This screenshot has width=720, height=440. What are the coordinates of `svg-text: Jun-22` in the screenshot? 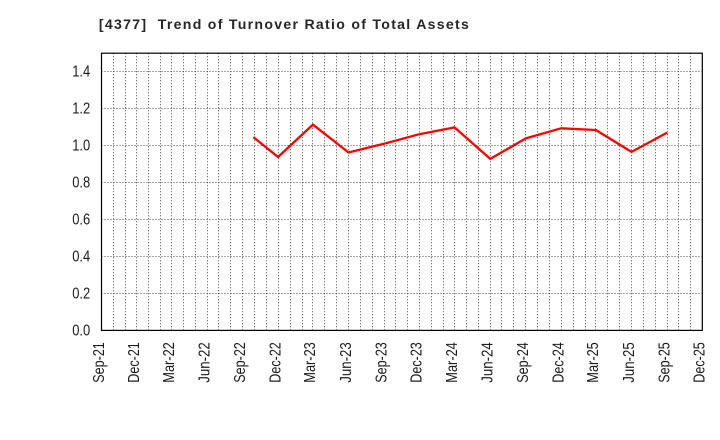 It's located at (205, 362).